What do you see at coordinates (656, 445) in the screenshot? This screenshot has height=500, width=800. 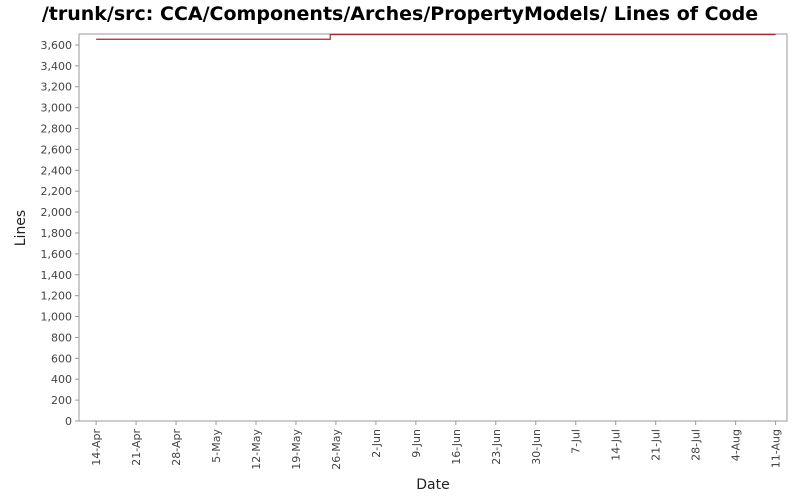 I see `x-tick-label: 21-Jul` at bounding box center [656, 445].